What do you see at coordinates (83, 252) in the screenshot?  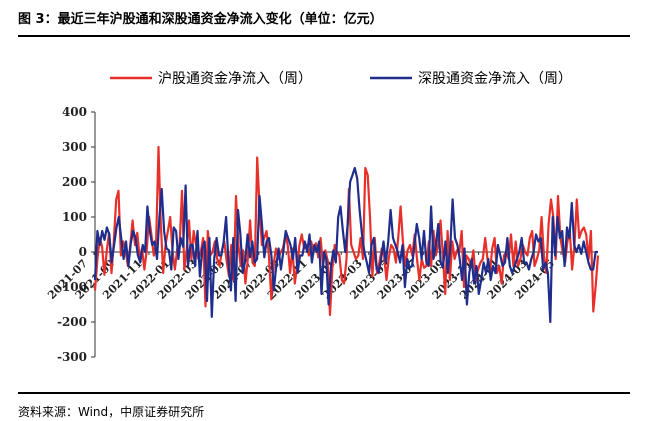 I see `y-tick-label: 0` at bounding box center [83, 252].